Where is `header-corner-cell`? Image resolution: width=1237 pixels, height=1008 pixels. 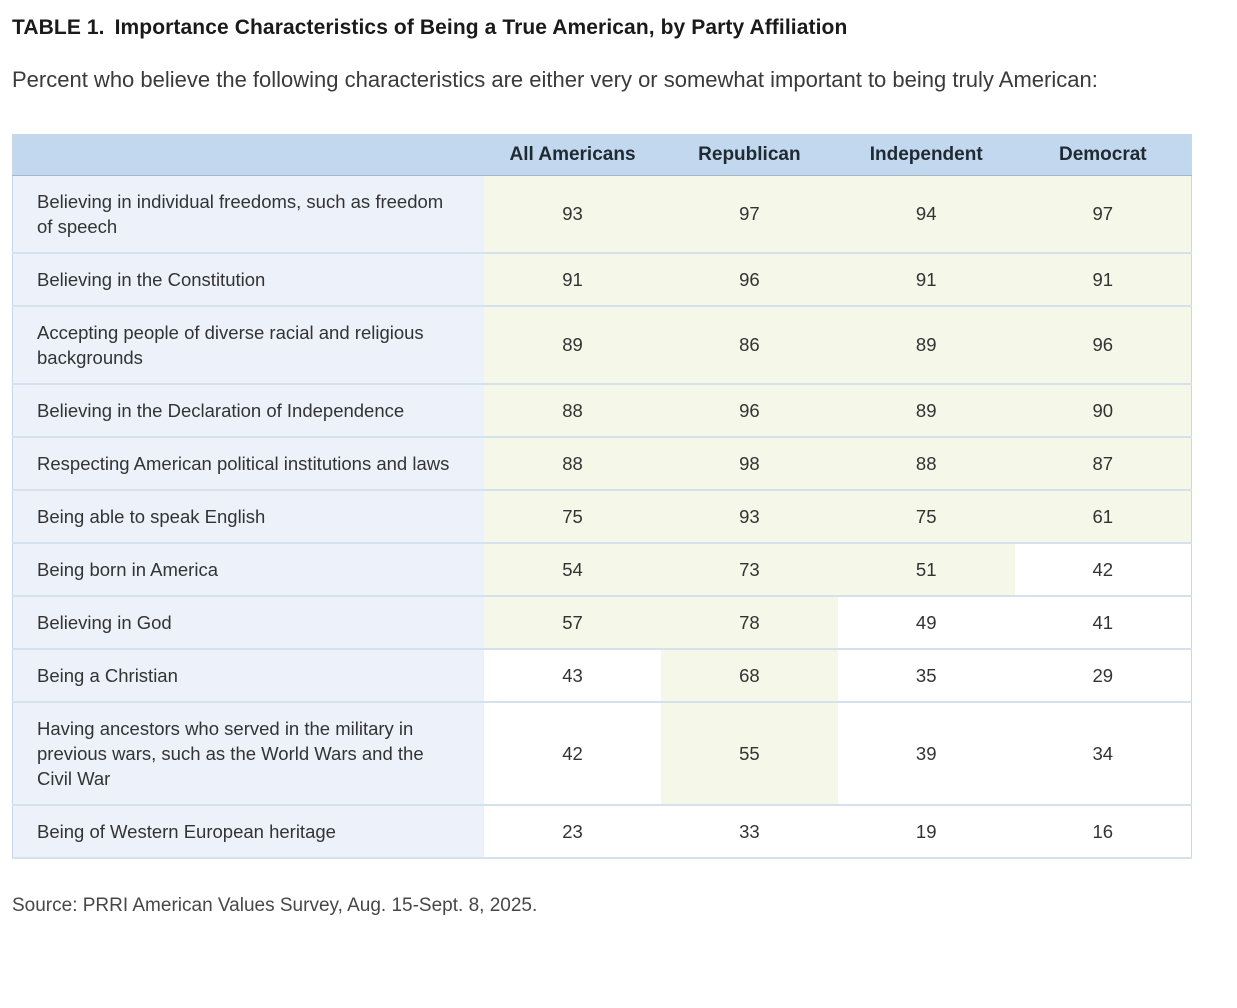 header-corner-cell is located at coordinates (248, 155).